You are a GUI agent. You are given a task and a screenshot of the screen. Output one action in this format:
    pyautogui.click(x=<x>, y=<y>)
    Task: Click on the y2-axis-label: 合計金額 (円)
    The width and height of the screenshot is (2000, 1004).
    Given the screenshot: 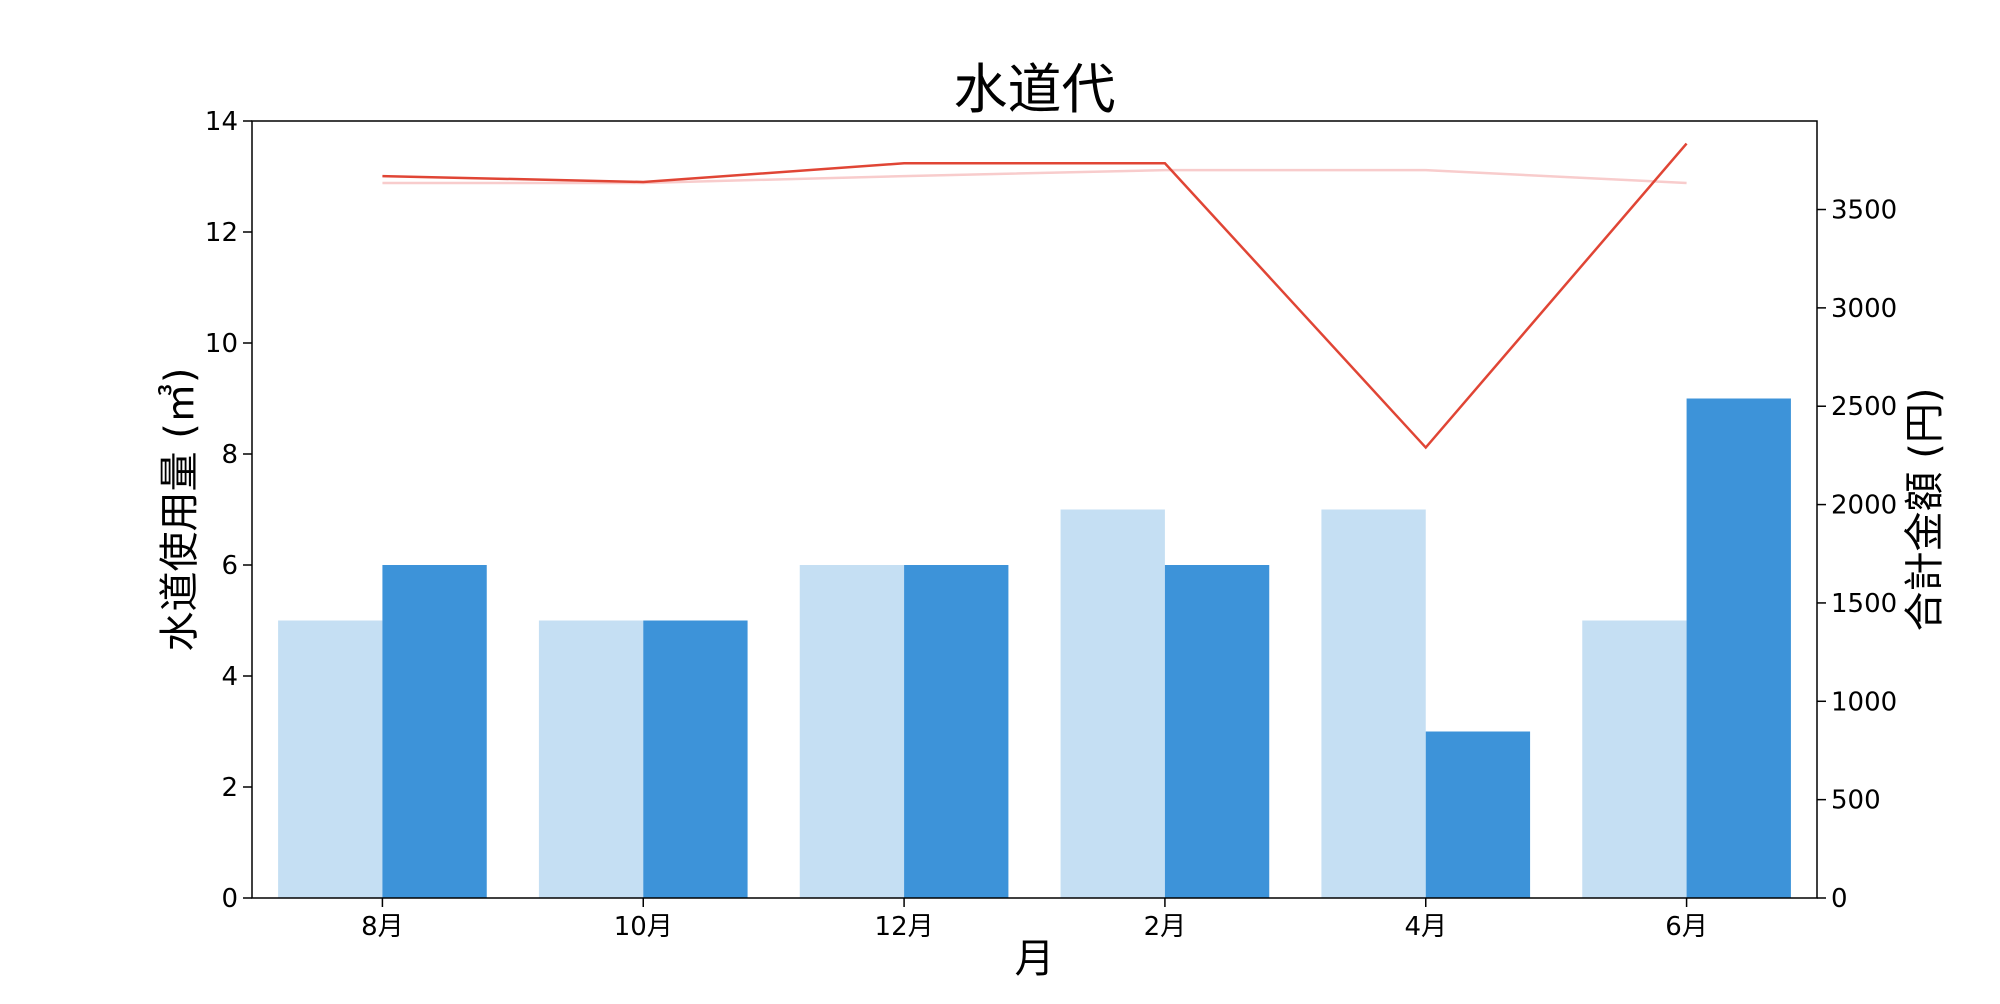 What is the action you would take?
    pyautogui.click(x=1925, y=510)
    